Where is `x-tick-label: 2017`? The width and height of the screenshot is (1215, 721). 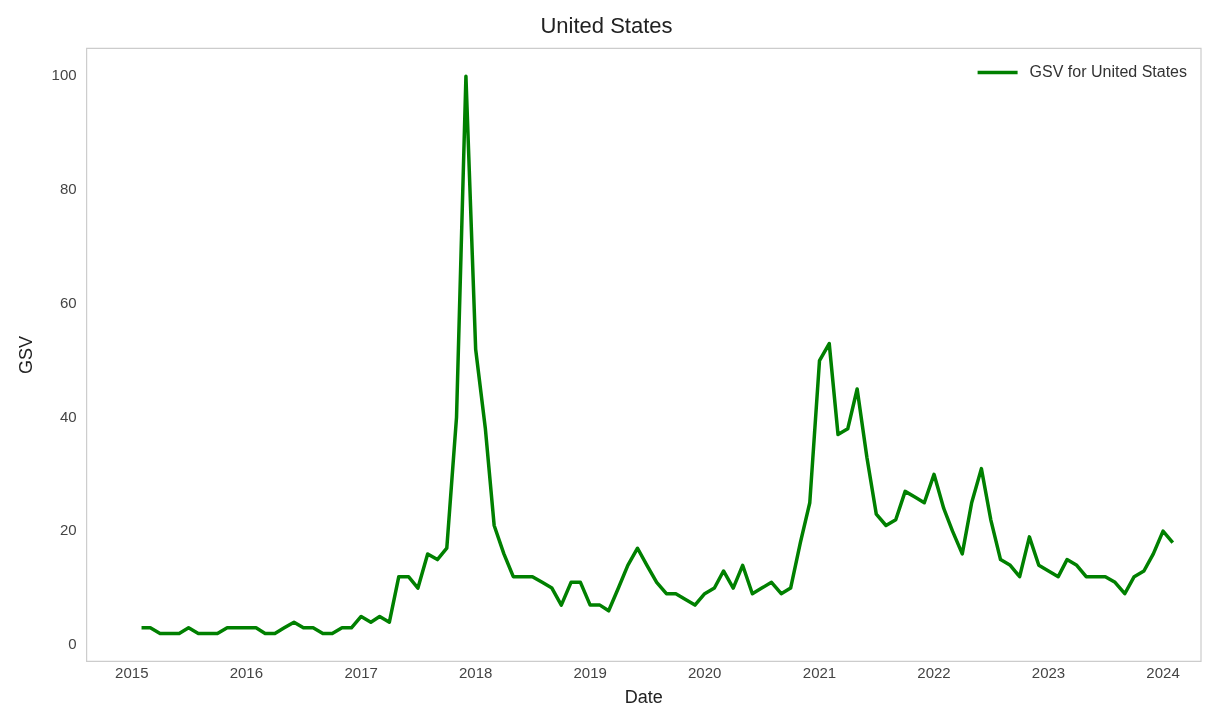
x-tick-label: 2017 is located at coordinates (361, 672).